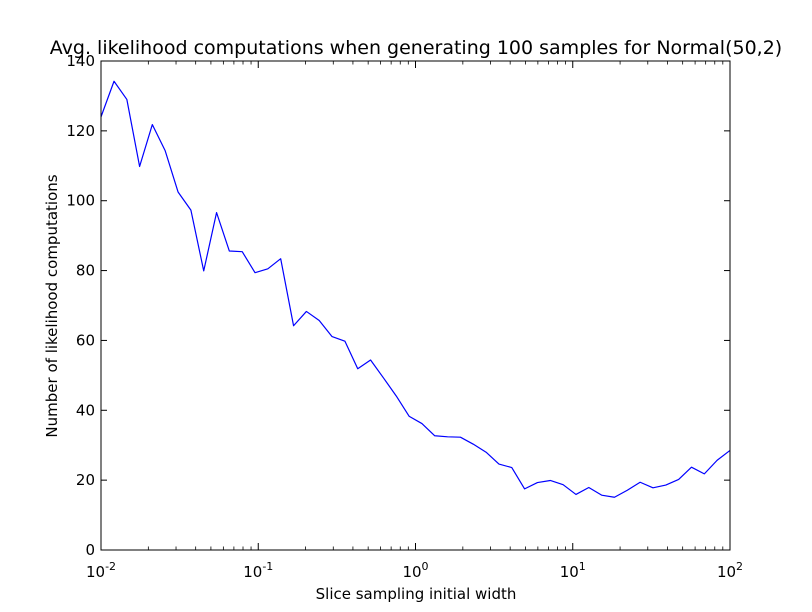 This screenshot has width=812, height=612. Describe the element at coordinates (80, 131) in the screenshot. I see `y-tick-label-120: 120` at that location.